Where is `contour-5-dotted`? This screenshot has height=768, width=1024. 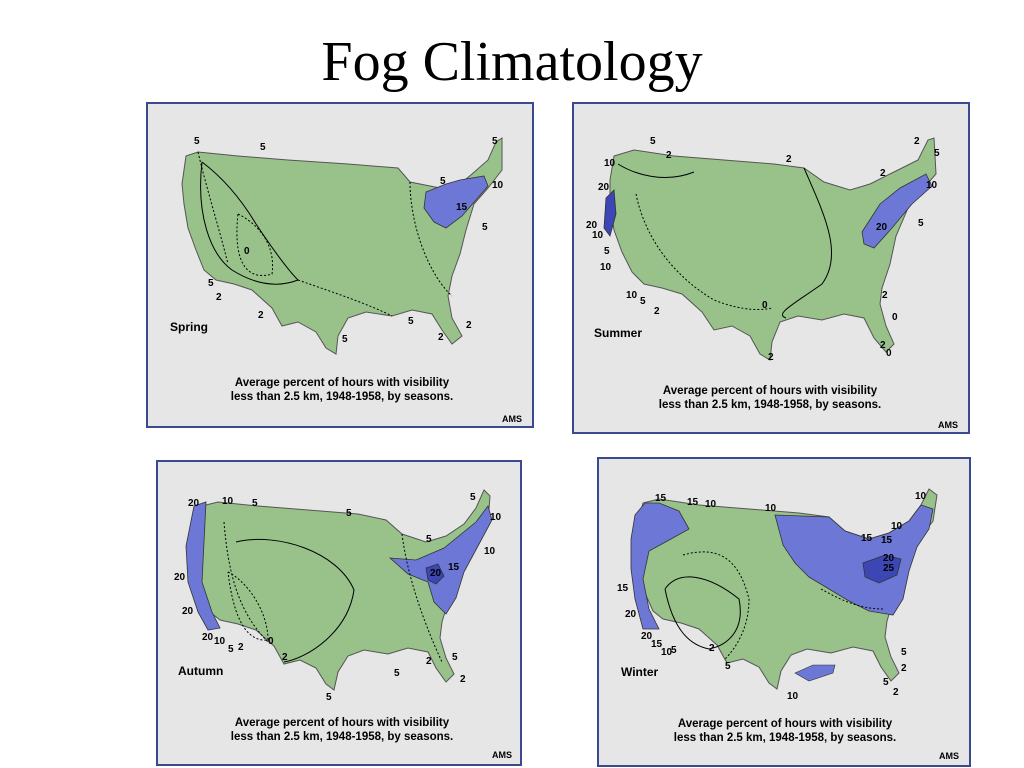 contour-5-dotted is located at coordinates (325, 234).